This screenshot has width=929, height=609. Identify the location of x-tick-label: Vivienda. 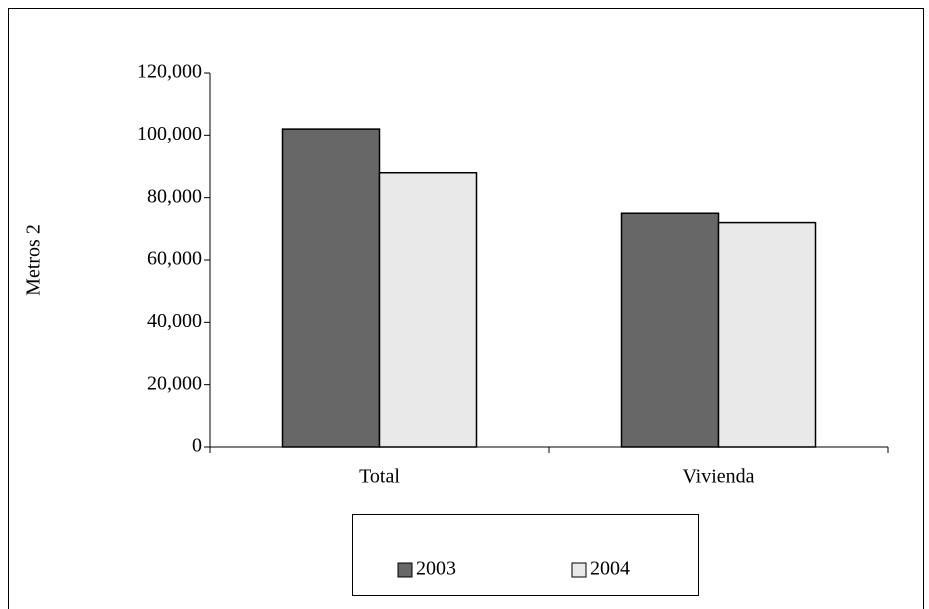
(718, 477).